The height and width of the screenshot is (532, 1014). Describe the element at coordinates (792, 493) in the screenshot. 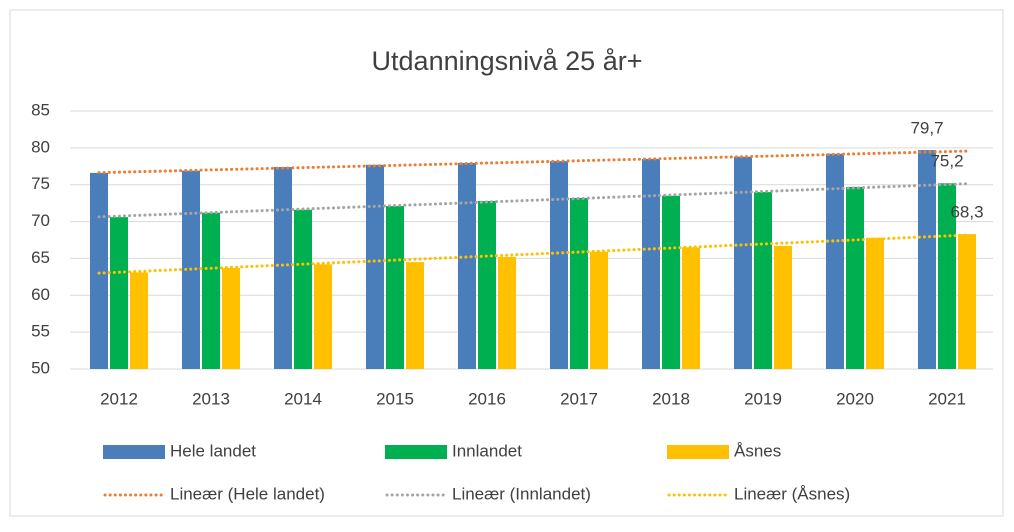

I see `legend-label: Lineær (Åsnes)` at that location.